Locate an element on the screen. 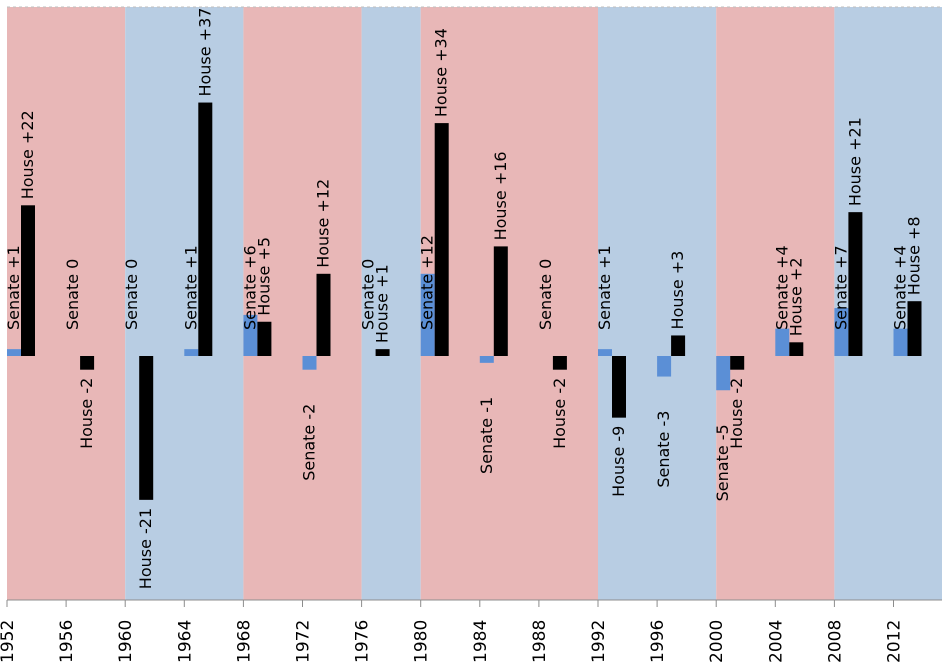 The image size is (942, 668). house-label-1980: House +34 is located at coordinates (441, 72).